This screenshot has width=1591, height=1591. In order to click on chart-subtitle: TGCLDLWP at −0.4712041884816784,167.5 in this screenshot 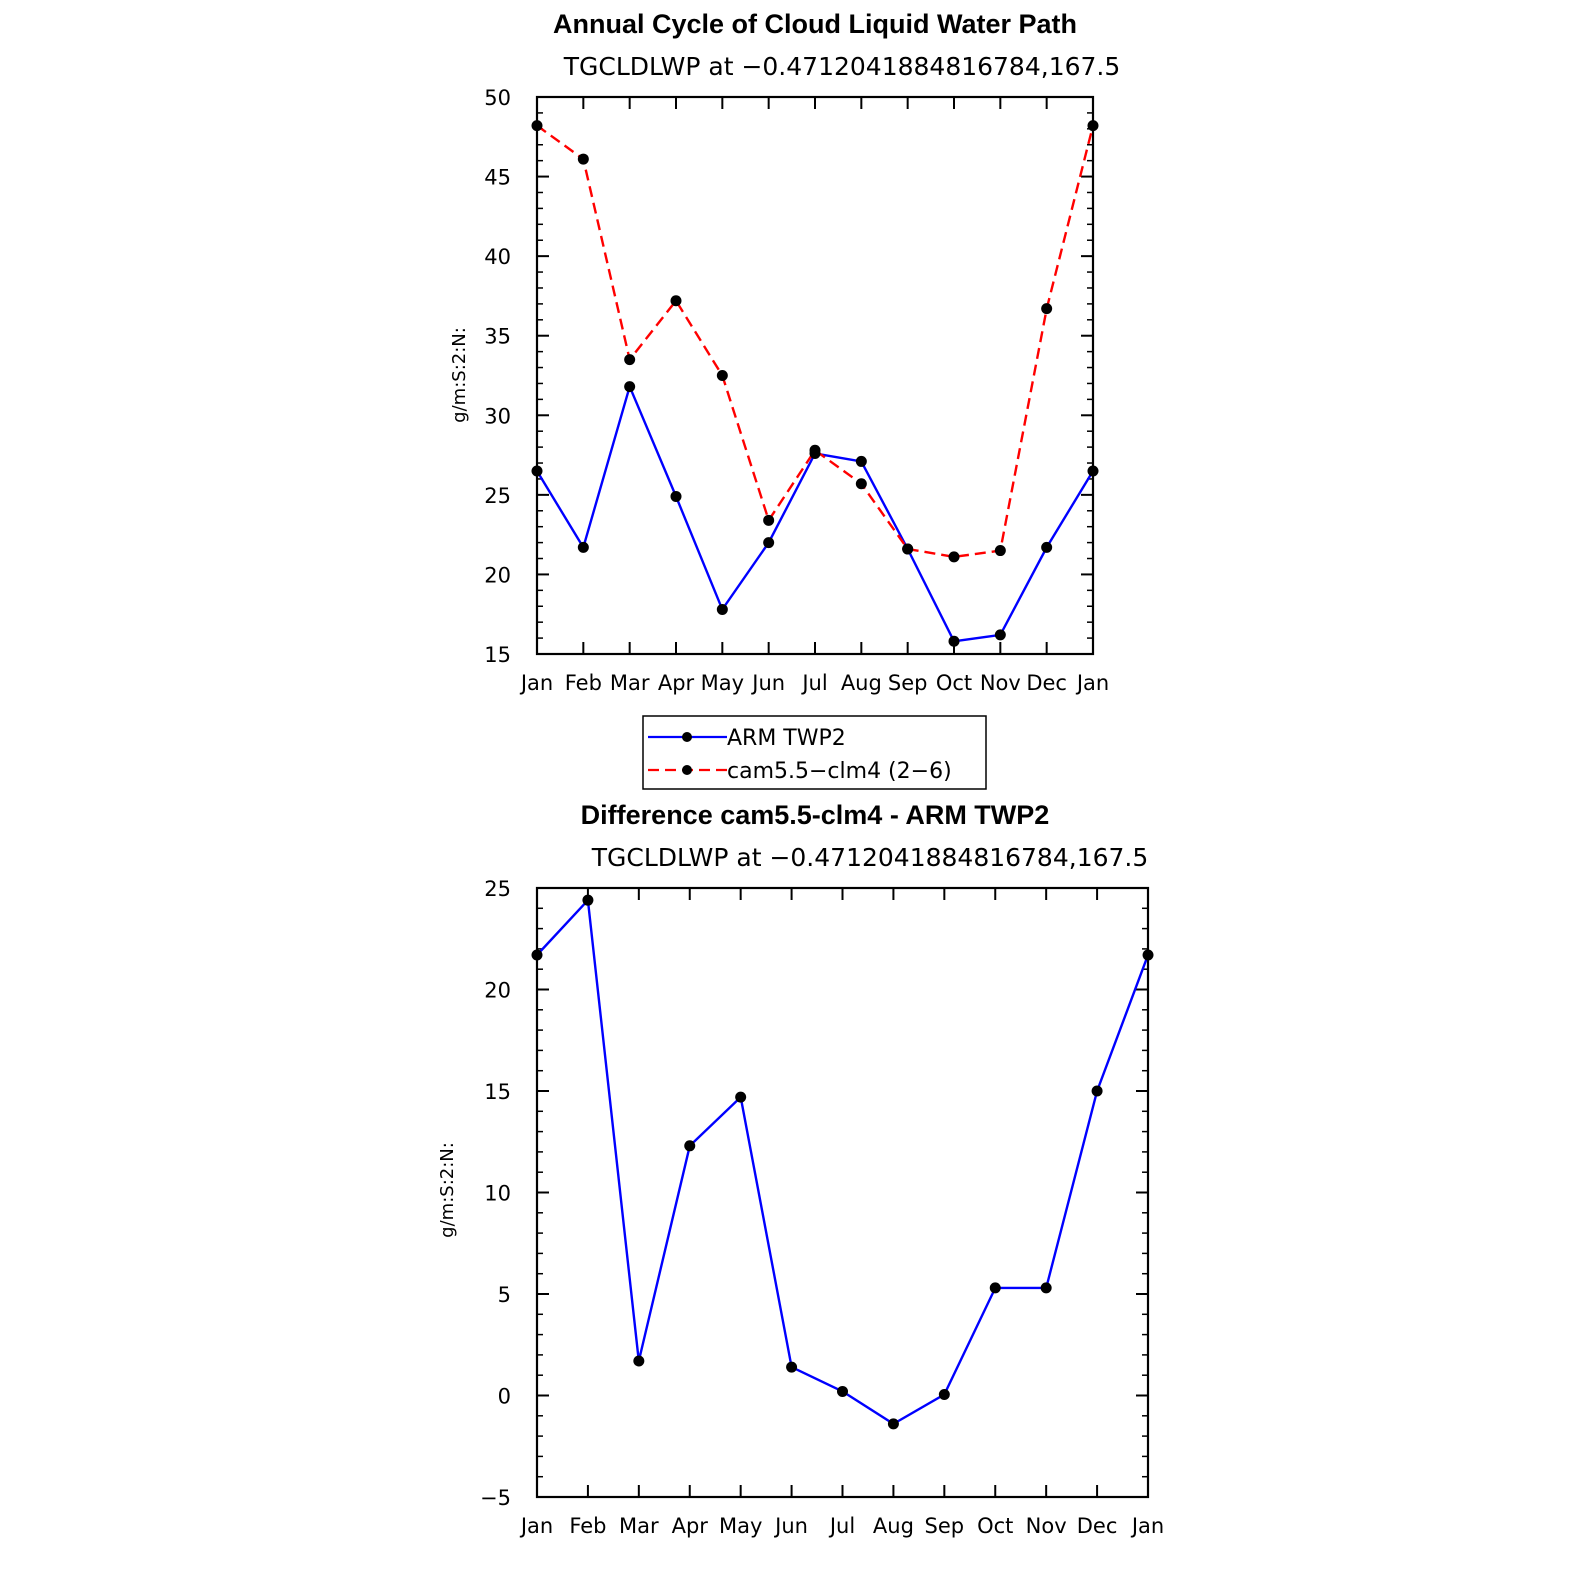, I will do `click(870, 857)`.